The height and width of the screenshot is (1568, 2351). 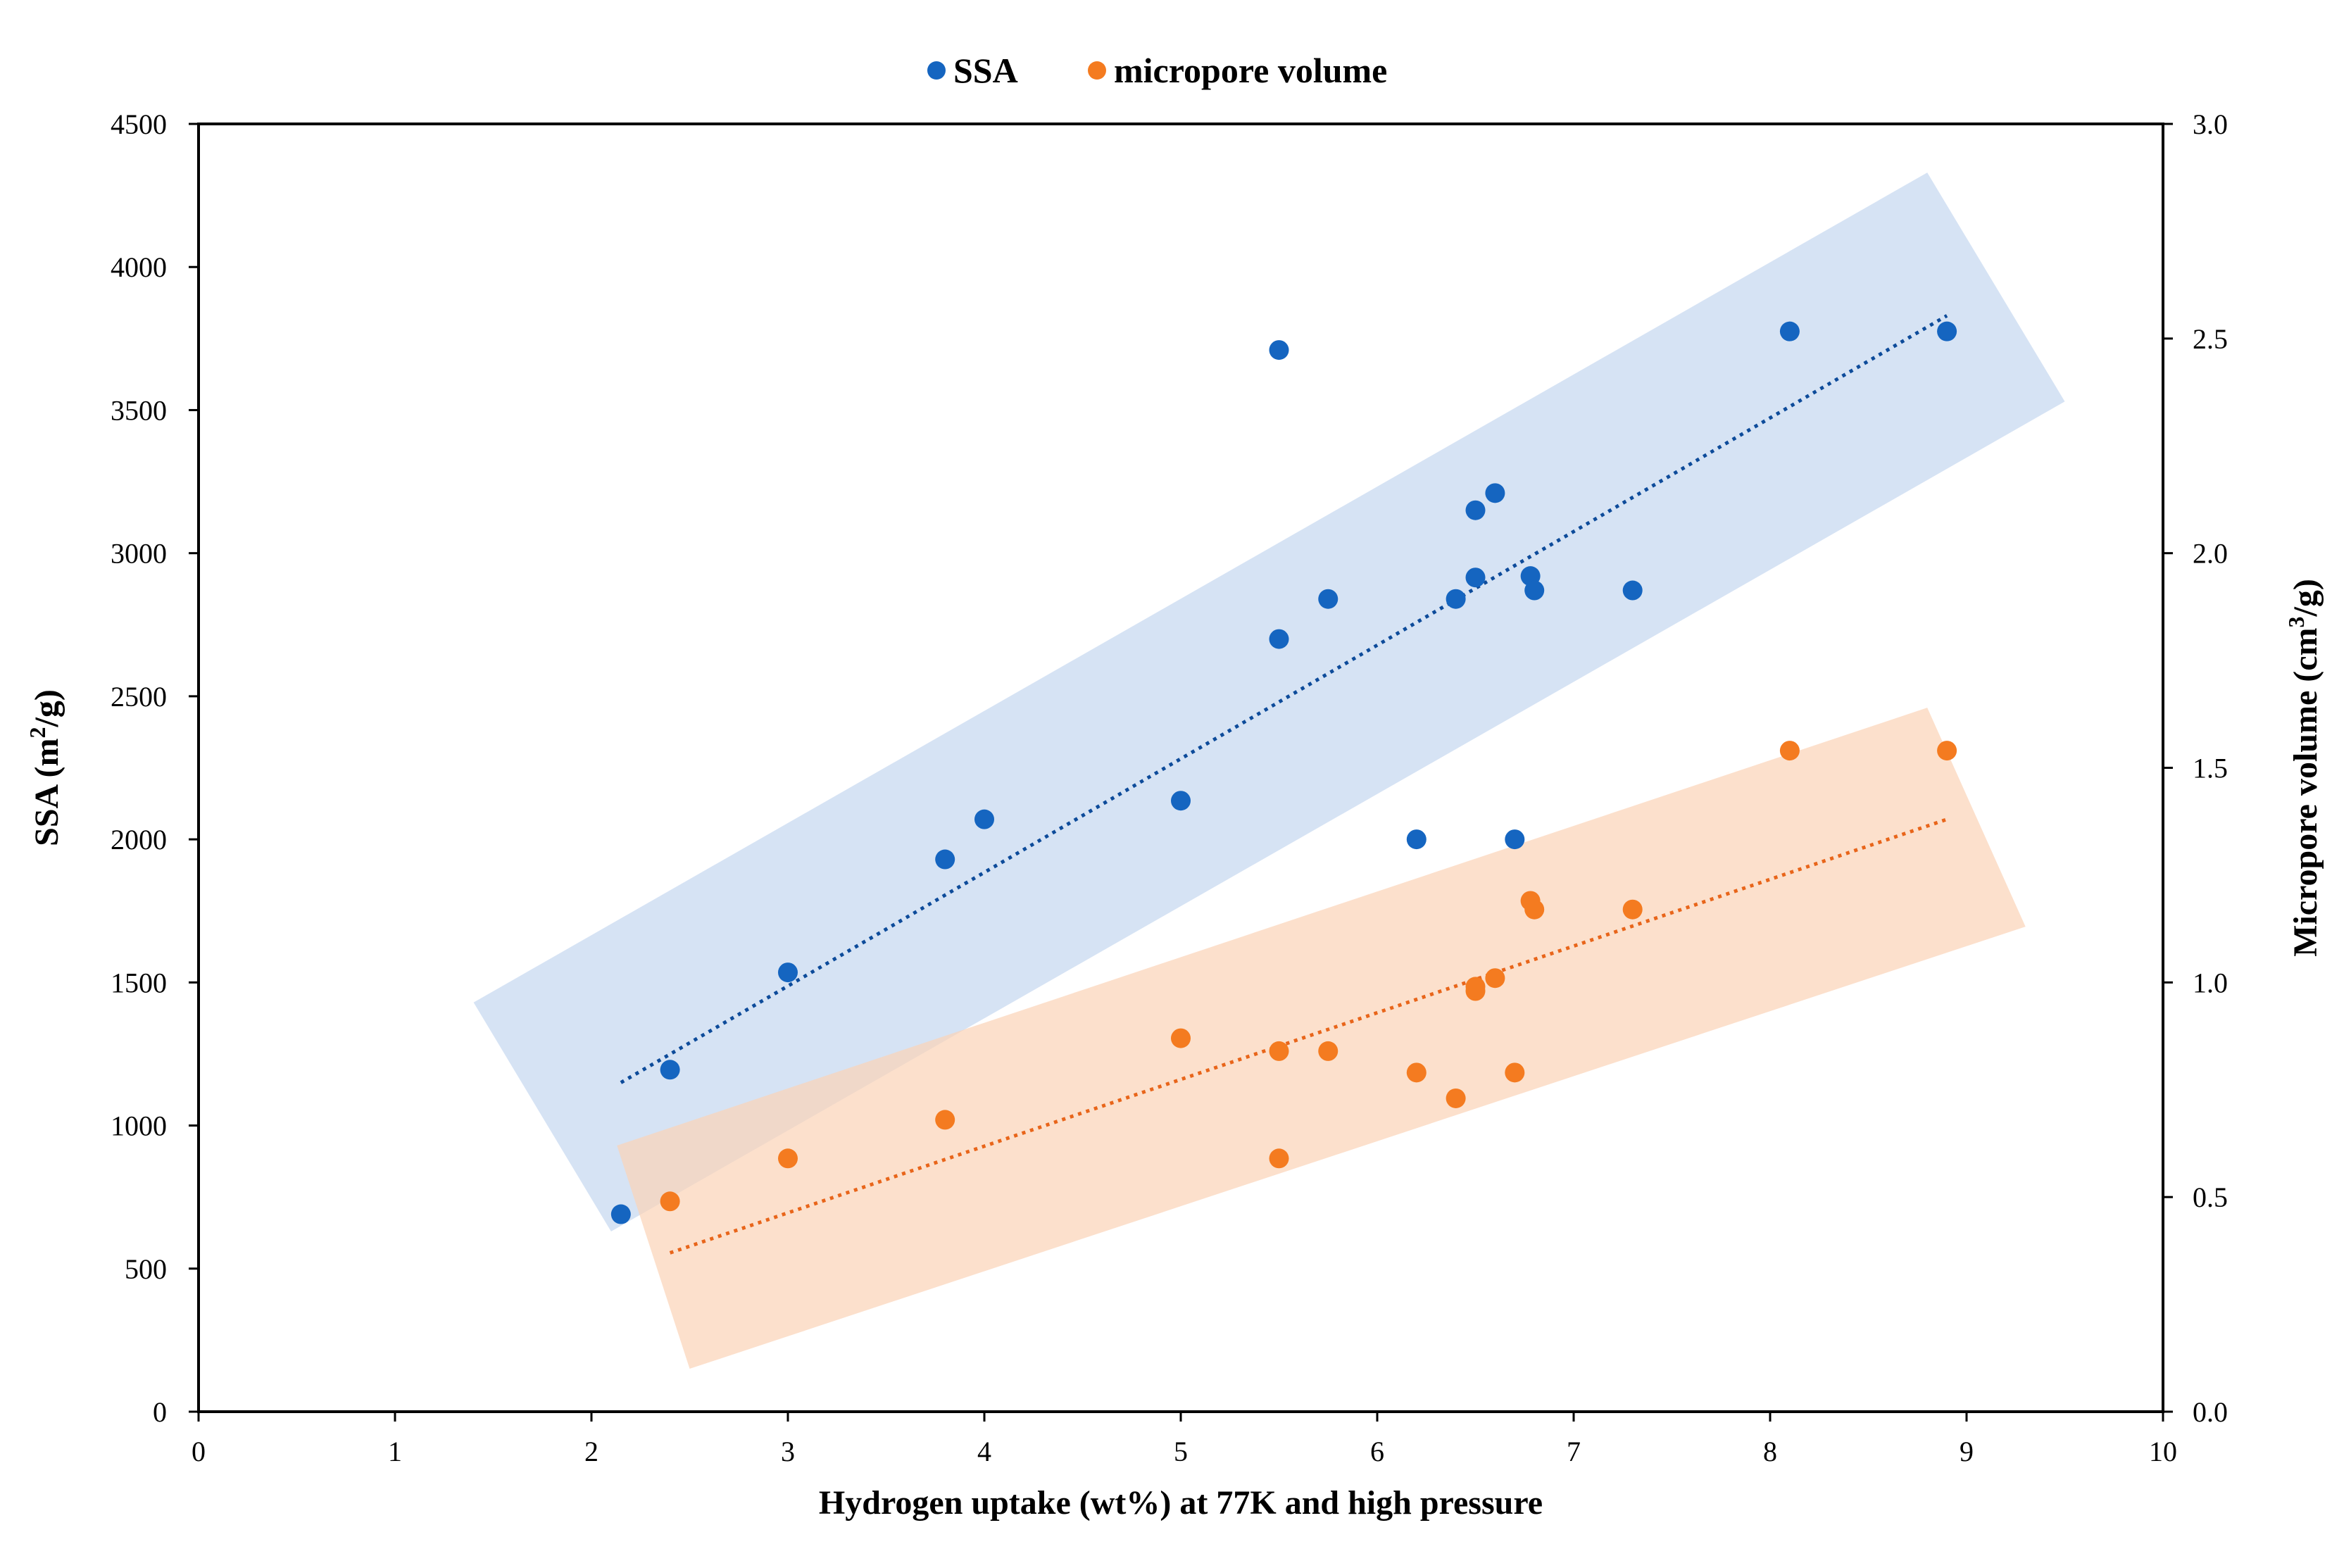 What do you see at coordinates (139, 1126) in the screenshot?
I see `left-y-tick-label: 1000` at bounding box center [139, 1126].